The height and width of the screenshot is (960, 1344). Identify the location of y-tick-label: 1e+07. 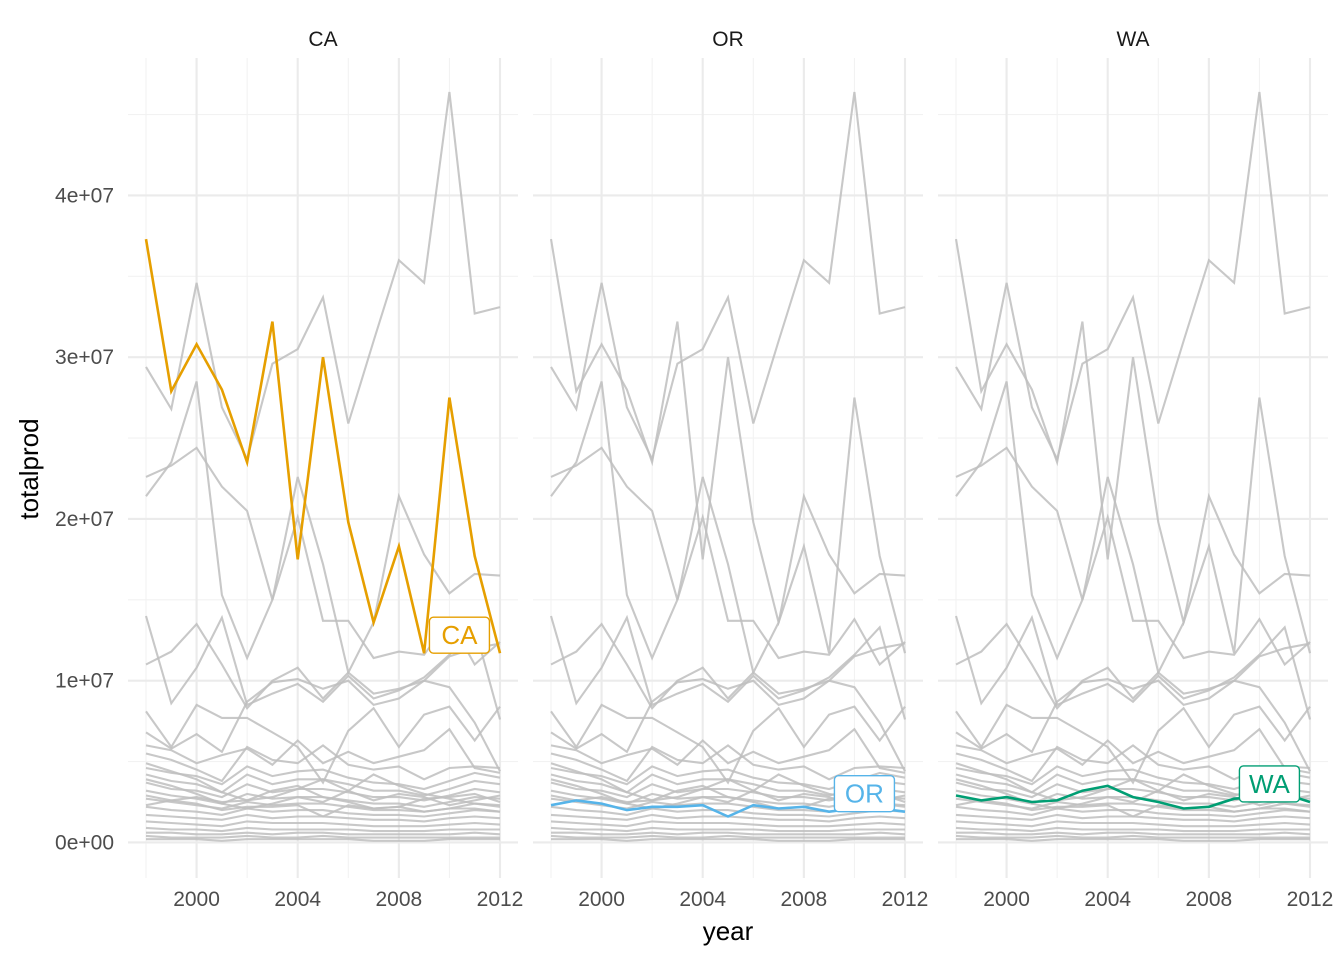
(84, 681).